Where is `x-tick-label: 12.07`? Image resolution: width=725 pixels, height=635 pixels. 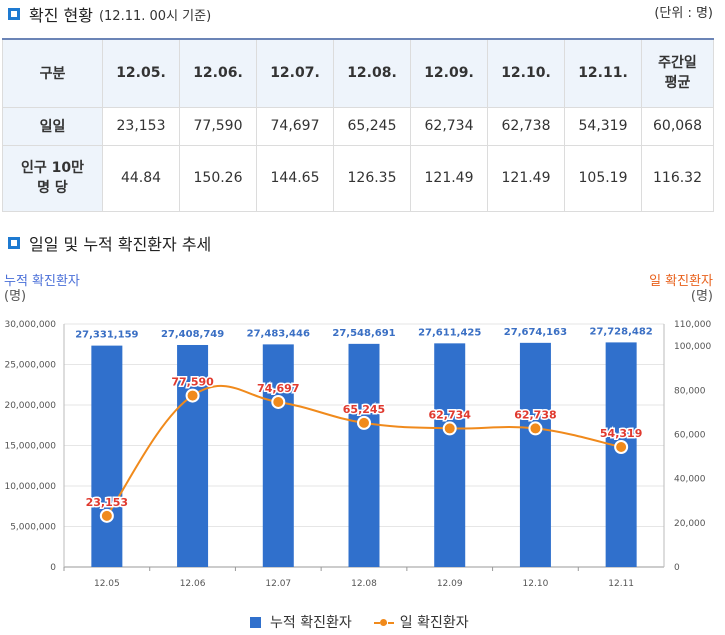
x-tick-label: 12.07 is located at coordinates (278, 584).